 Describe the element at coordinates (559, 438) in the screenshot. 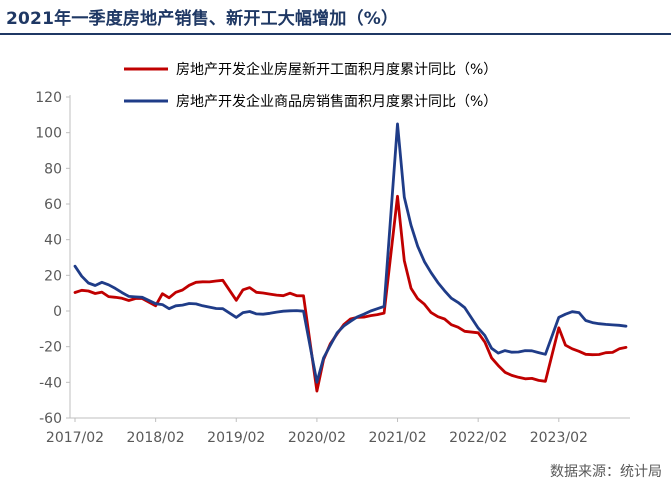

I see `x-tick-label: 2023/02` at that location.